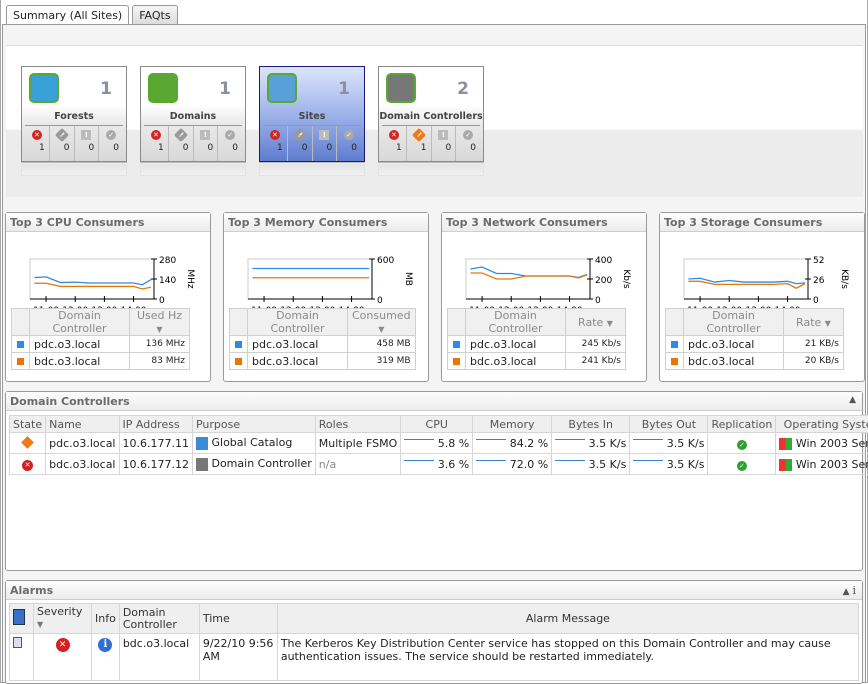 The width and height of the screenshot is (868, 684). What do you see at coordinates (106, 619) in the screenshot?
I see `column-info: Info` at bounding box center [106, 619].